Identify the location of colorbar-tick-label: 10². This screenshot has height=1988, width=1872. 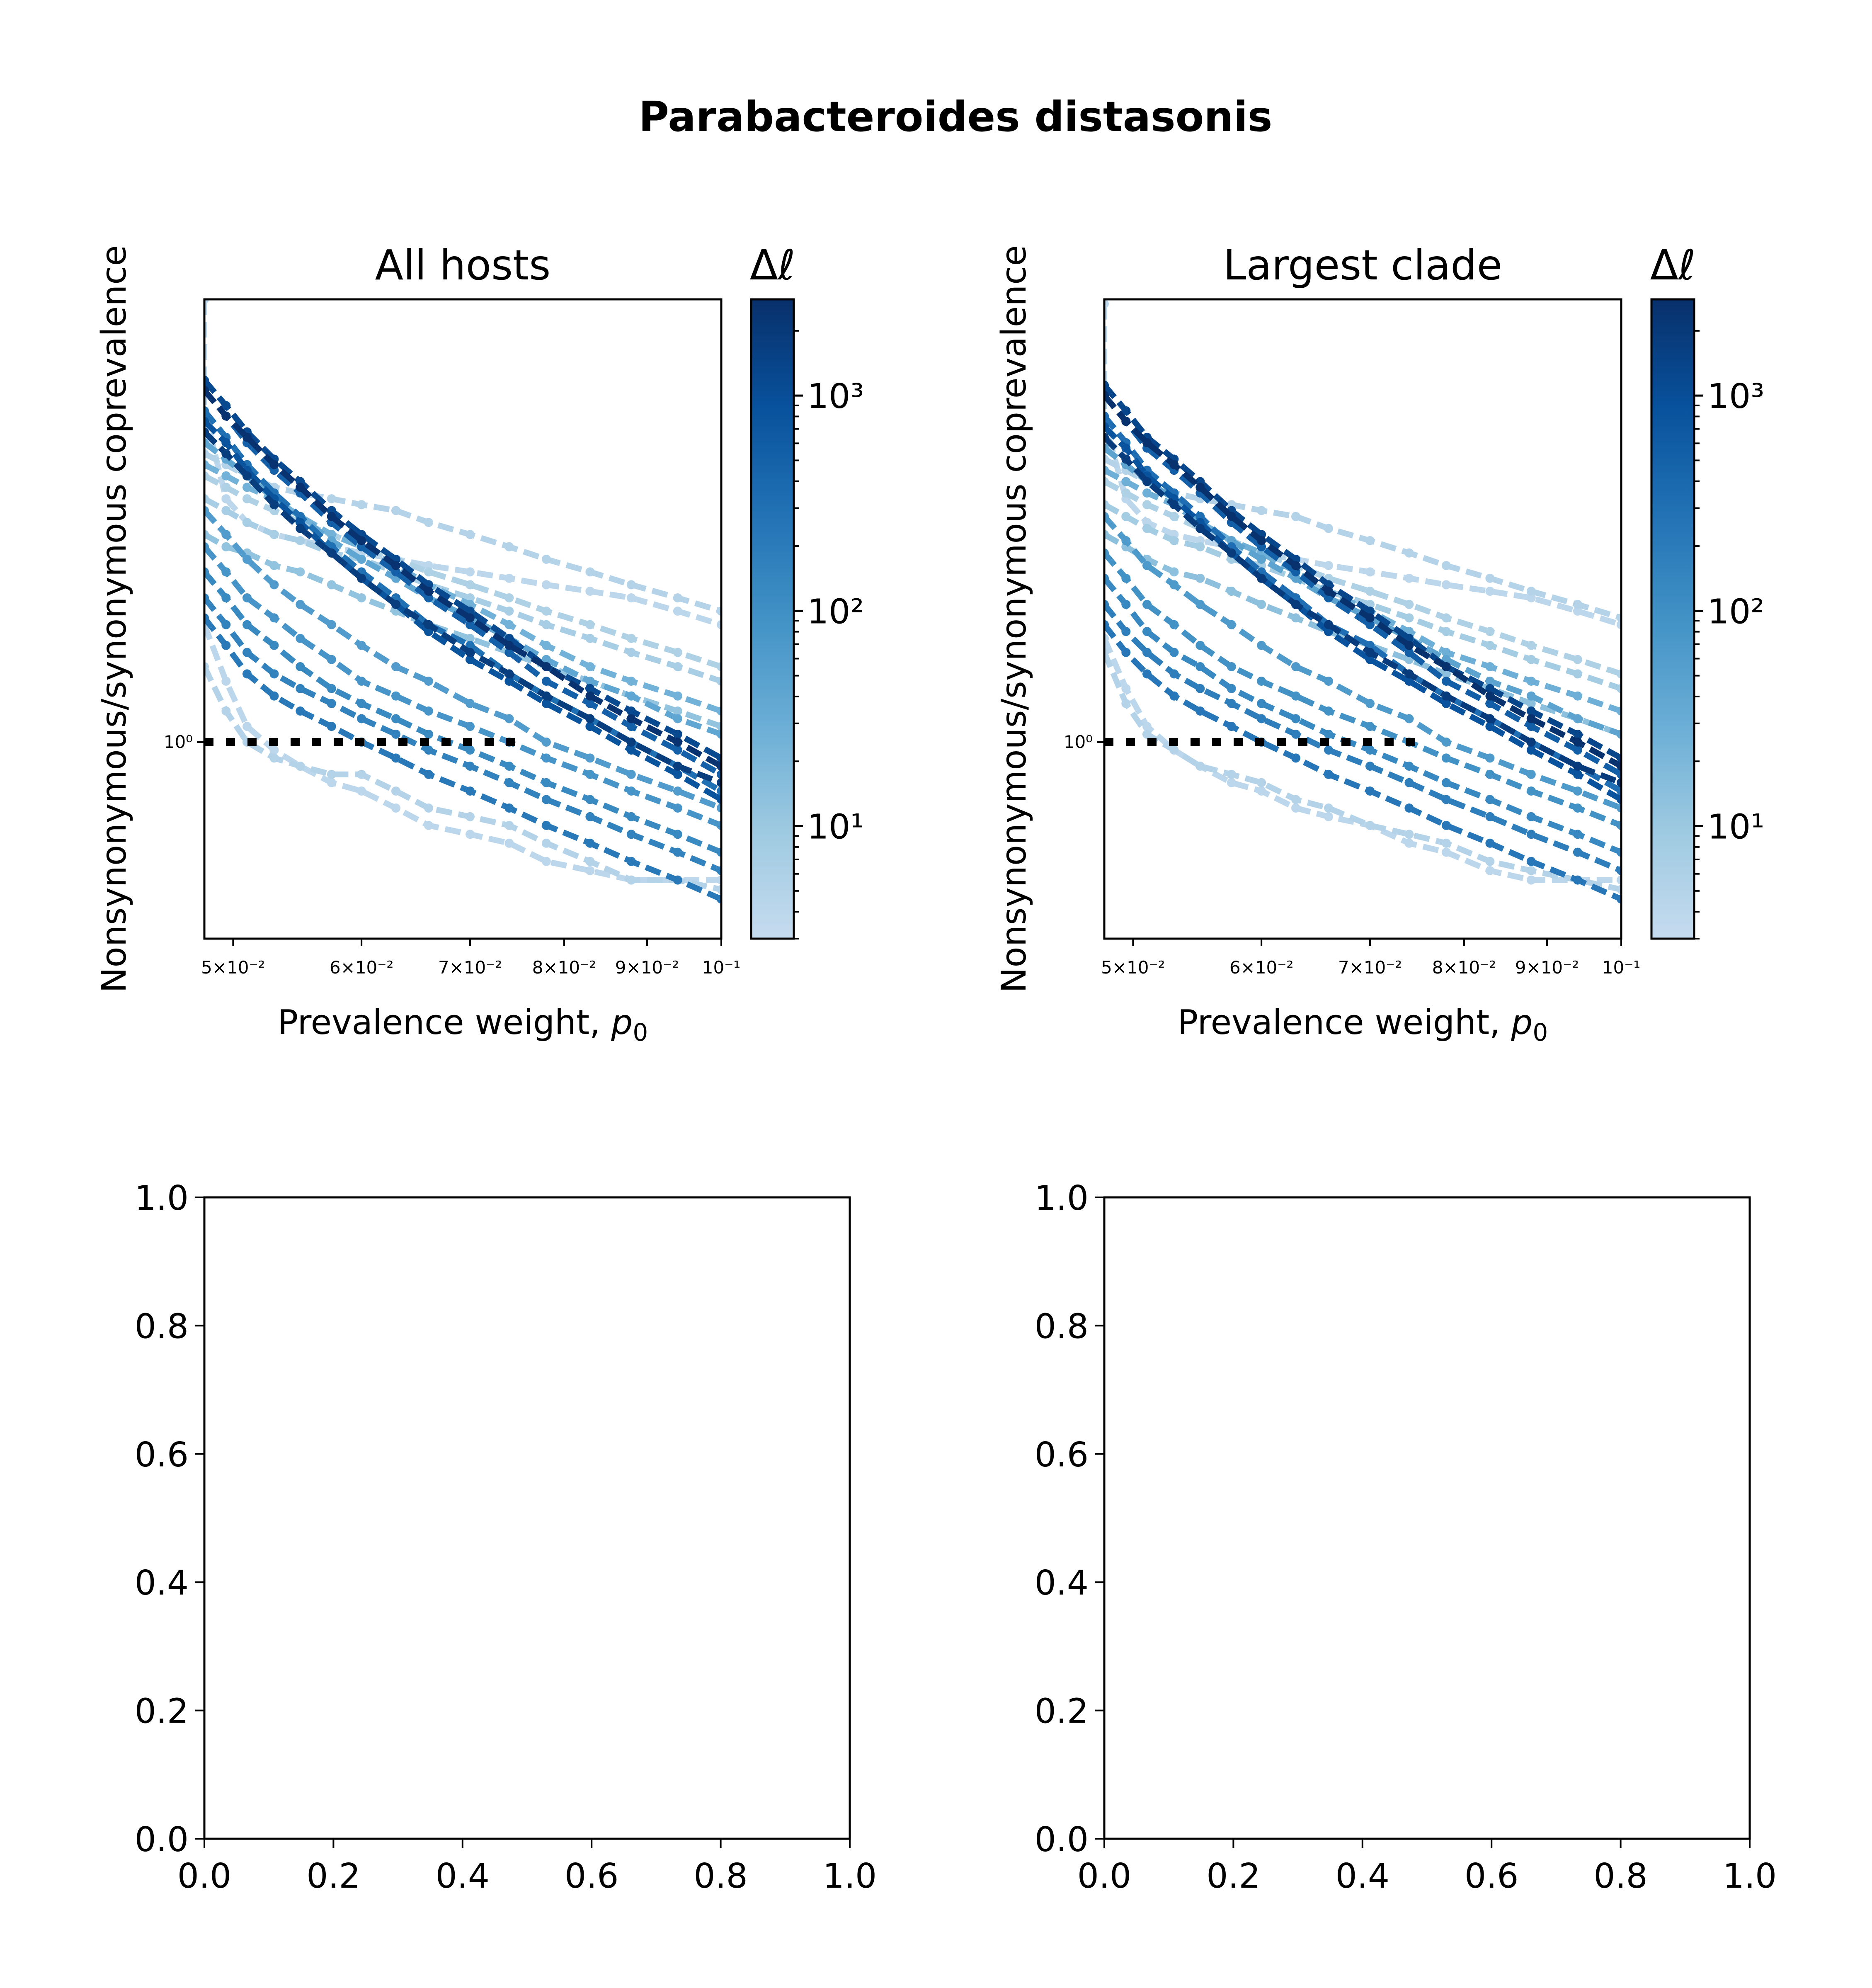
(835, 611).